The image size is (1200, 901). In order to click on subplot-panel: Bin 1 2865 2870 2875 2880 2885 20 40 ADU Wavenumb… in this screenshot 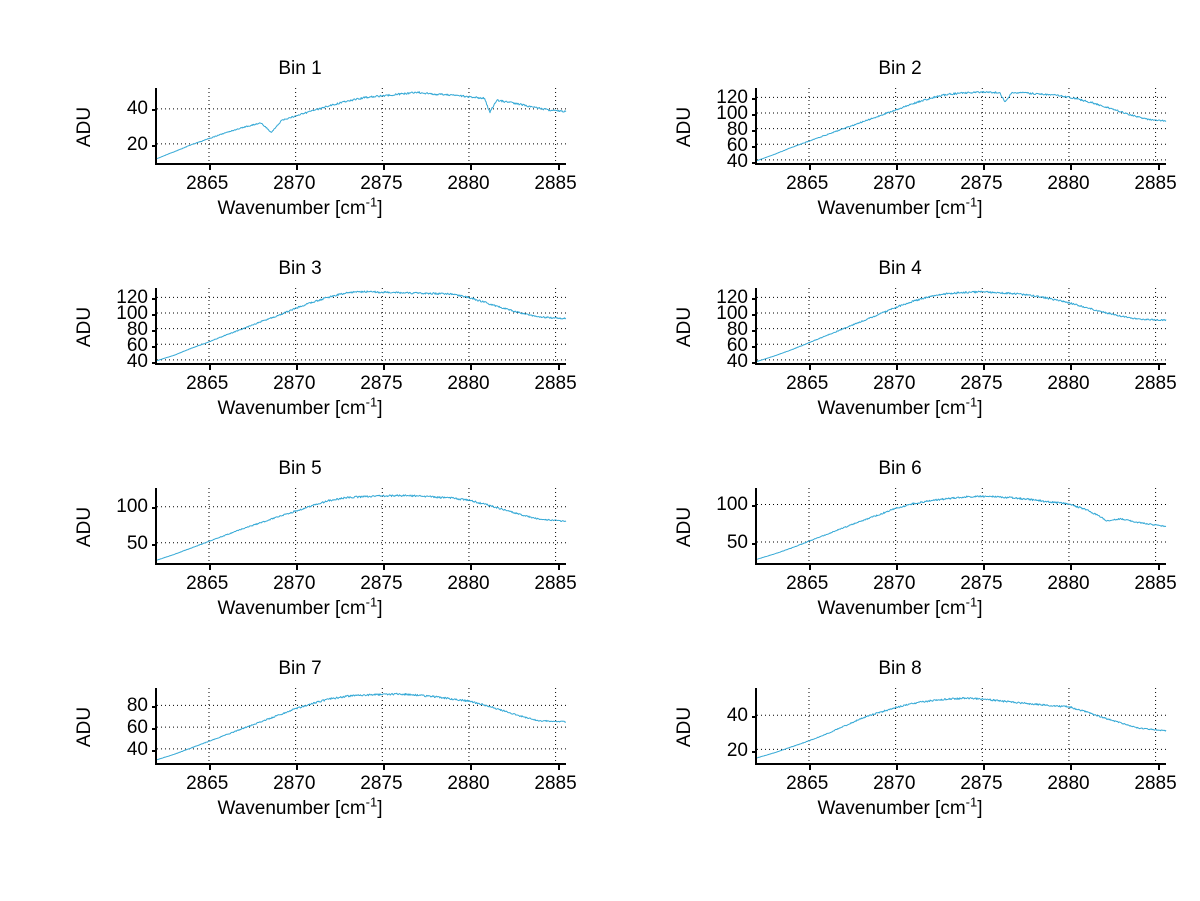, I will do `click(300, 150)`.